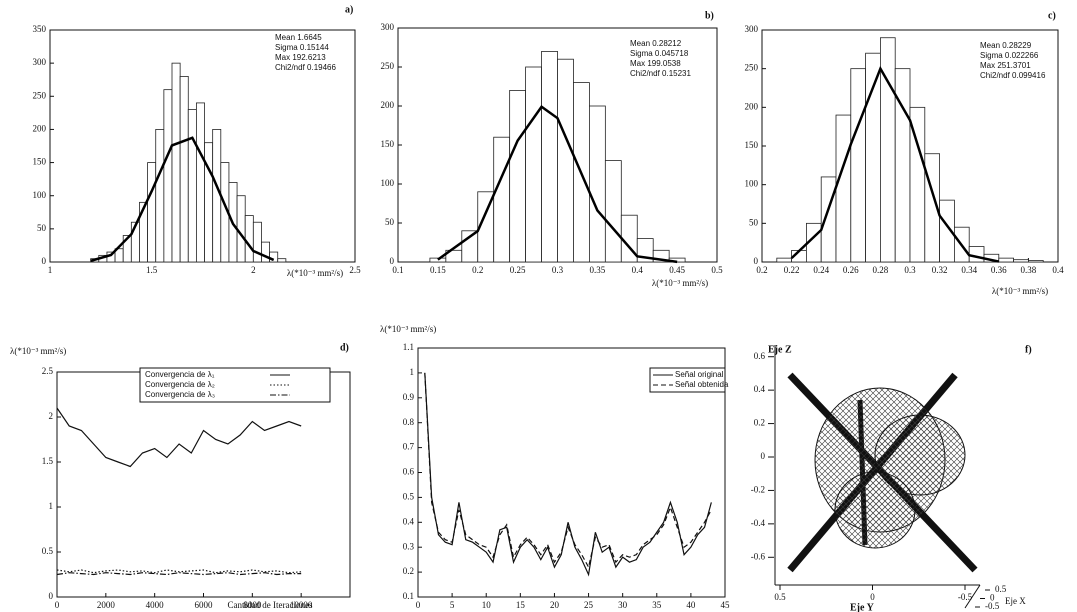  Describe the element at coordinates (1013, 75) in the screenshot. I see `stats-line: Chi2/ndf 0.099416` at that location.